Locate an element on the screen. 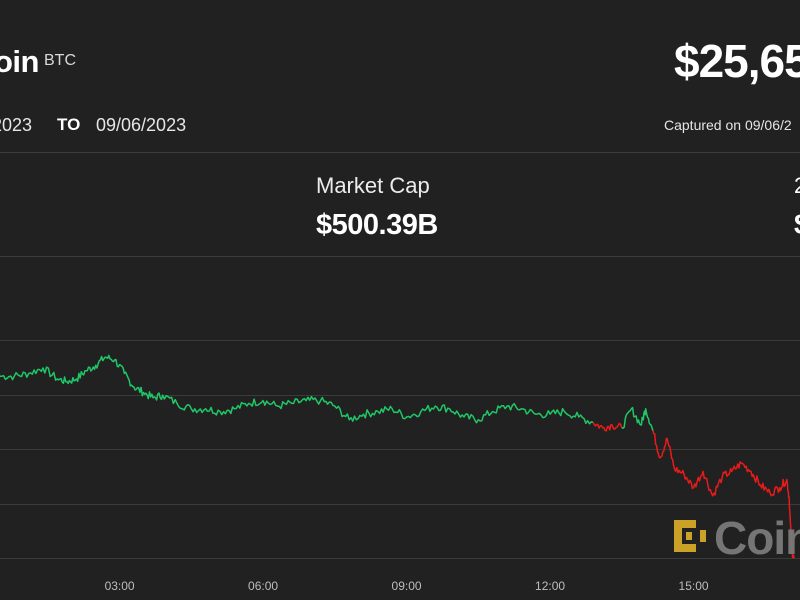  range-from-date: 2023 is located at coordinates (16, 125).